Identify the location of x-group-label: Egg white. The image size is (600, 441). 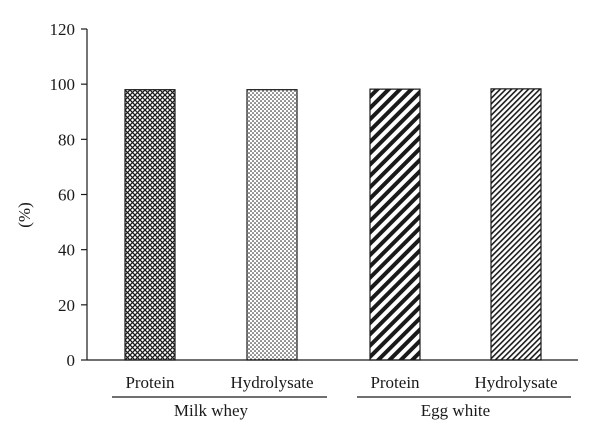
(455, 410).